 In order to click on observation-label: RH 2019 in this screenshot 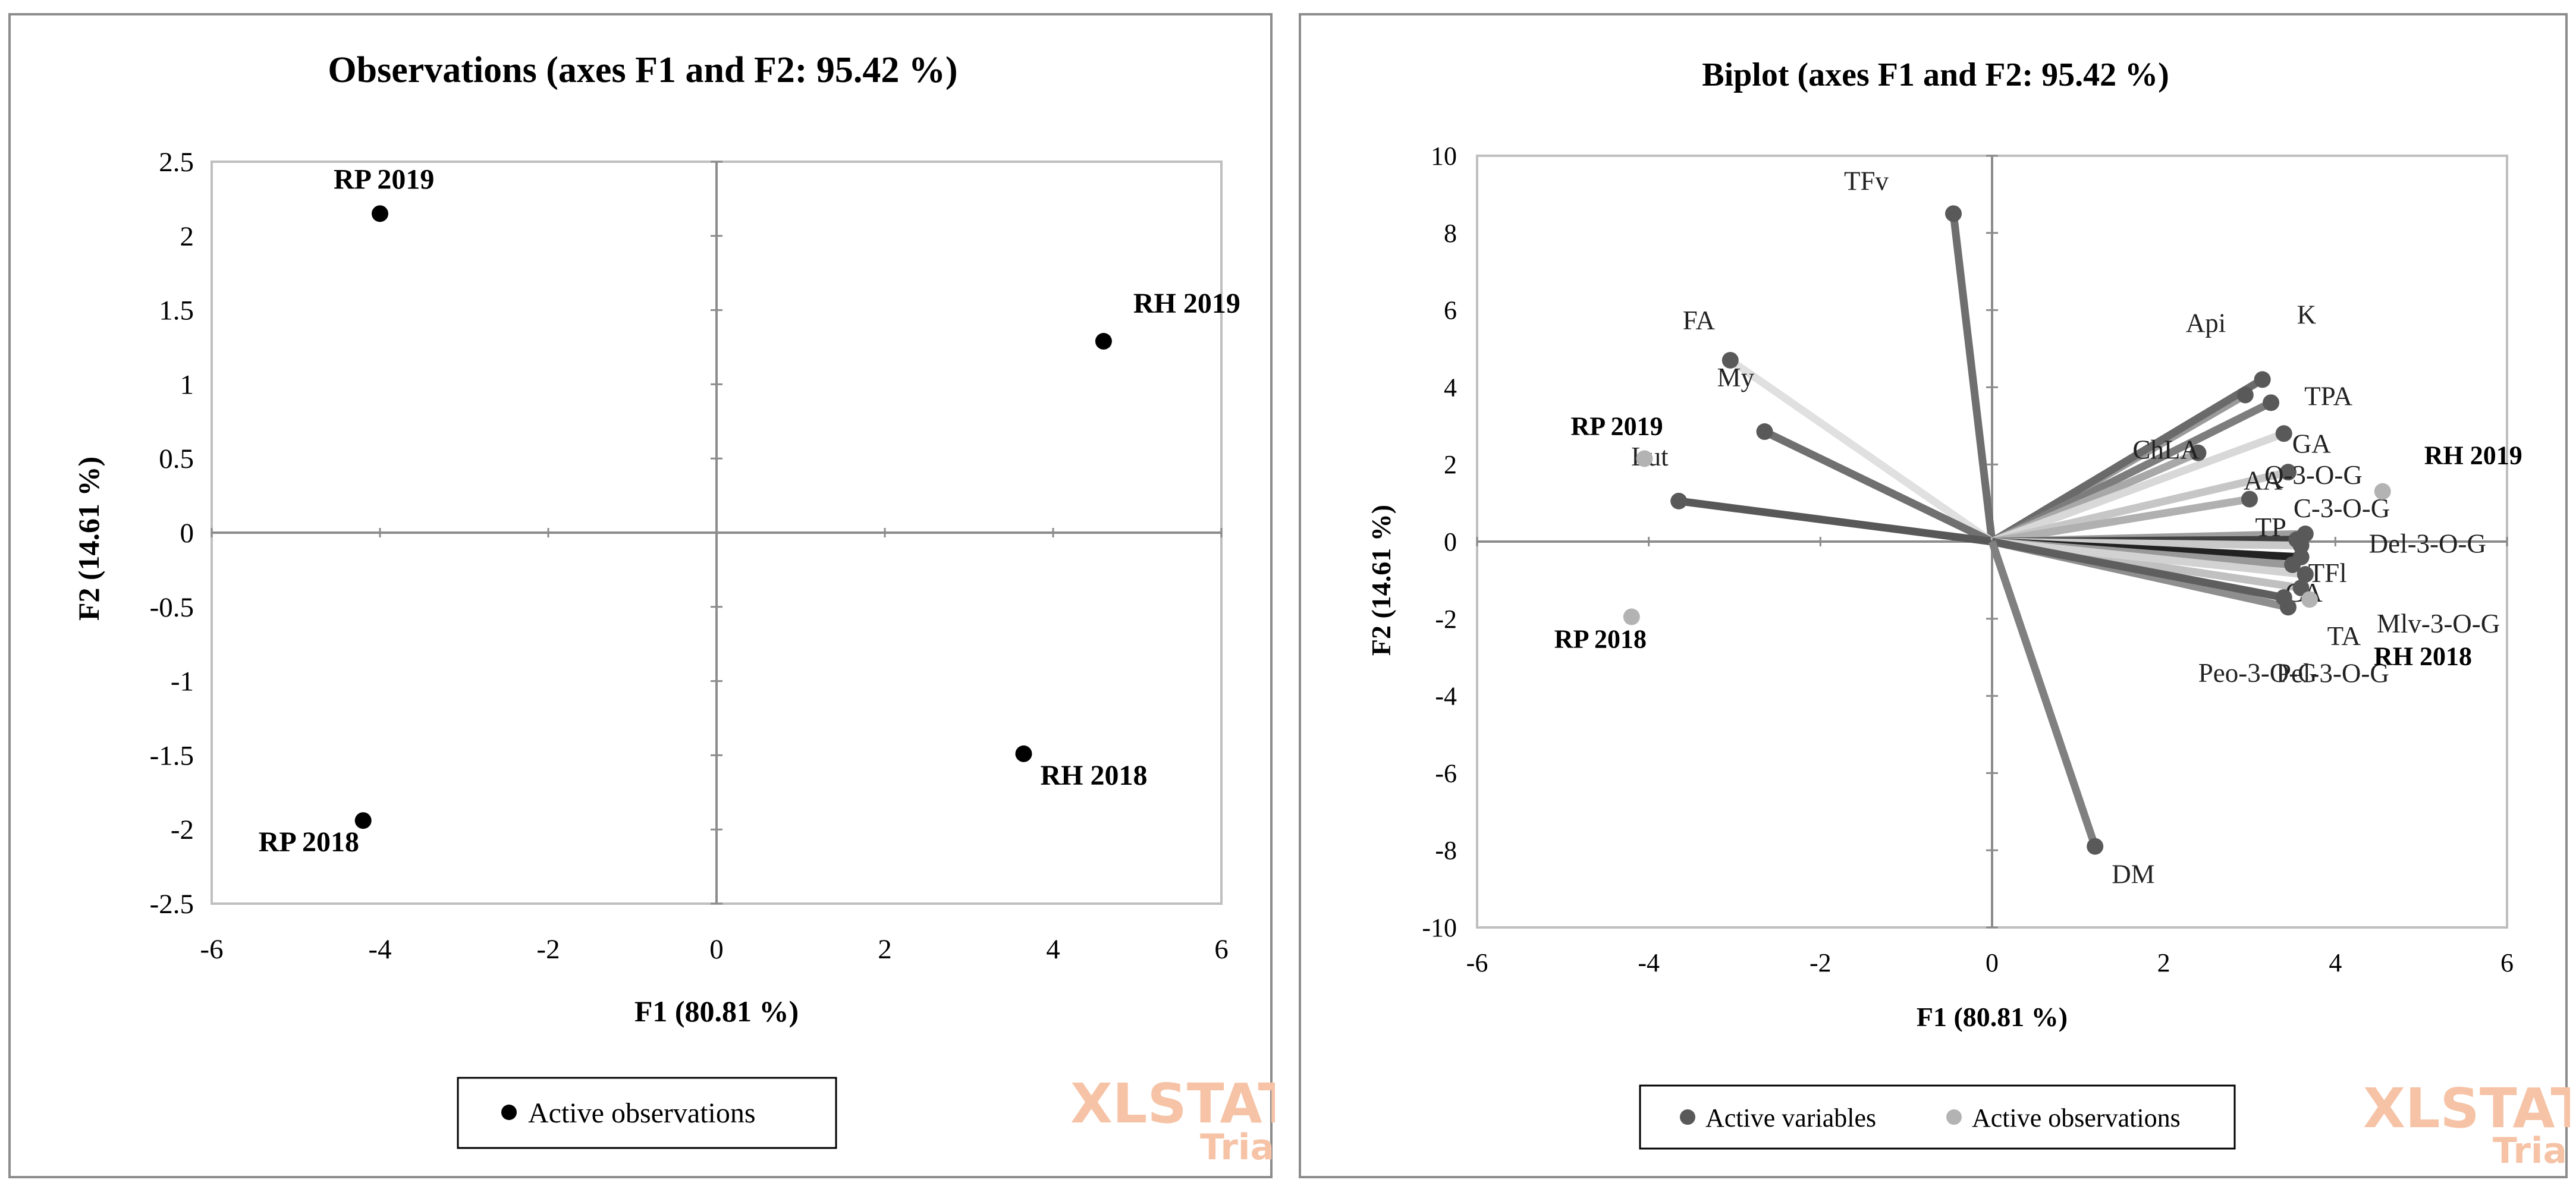, I will do `click(2473, 456)`.